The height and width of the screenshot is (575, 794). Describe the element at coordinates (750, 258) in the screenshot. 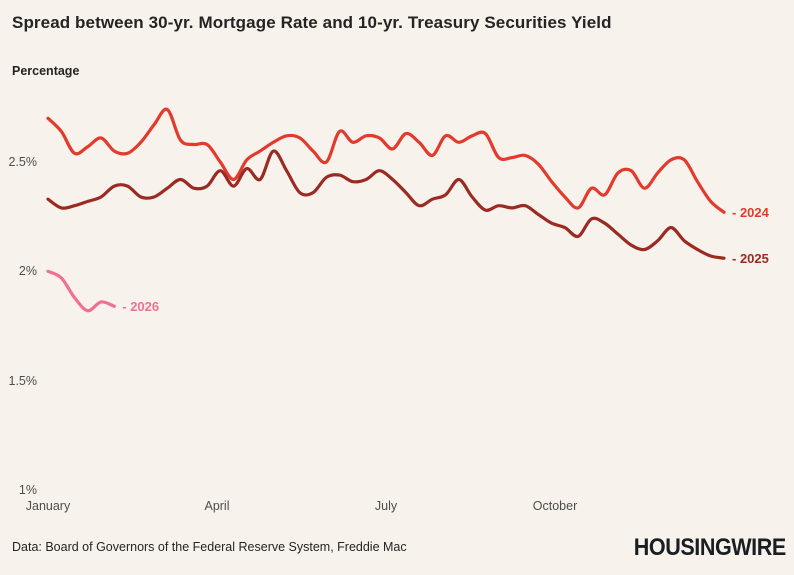

I see `series-label-2025: - 2025` at that location.